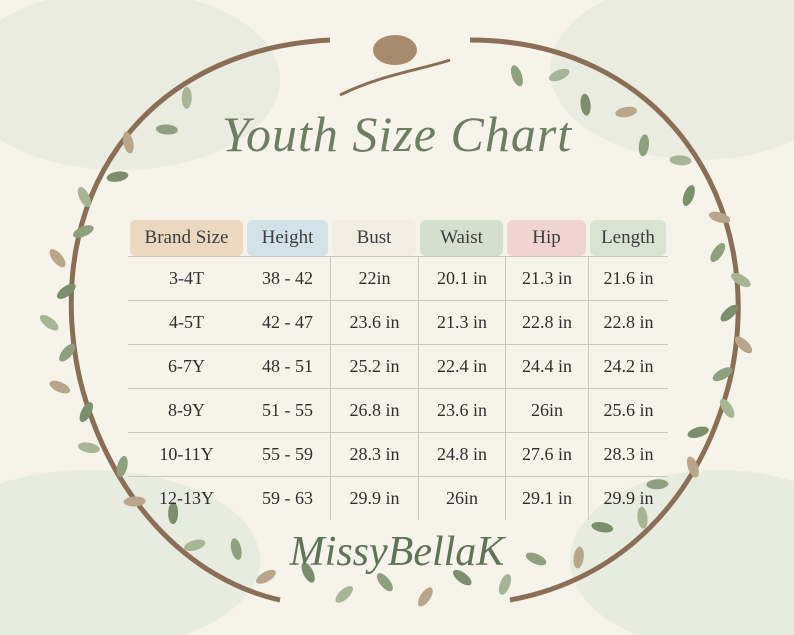 The width and height of the screenshot is (794, 635). I want to click on bird, so click(395, 50).